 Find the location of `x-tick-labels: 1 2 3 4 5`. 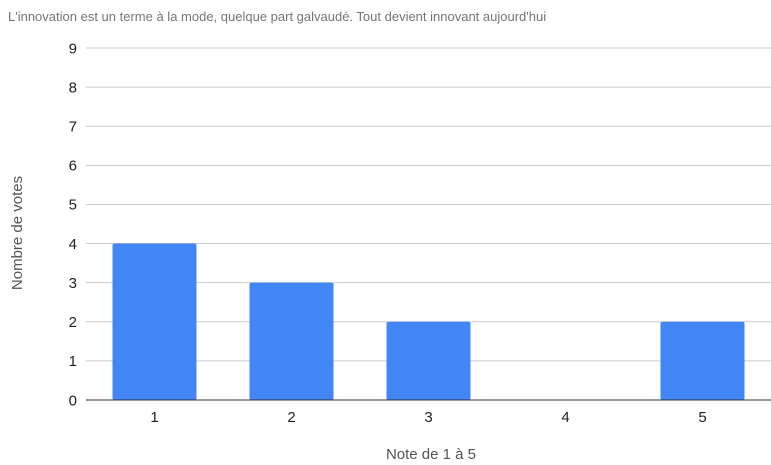

x-tick-labels: 1 2 3 4 5 is located at coordinates (428, 417).